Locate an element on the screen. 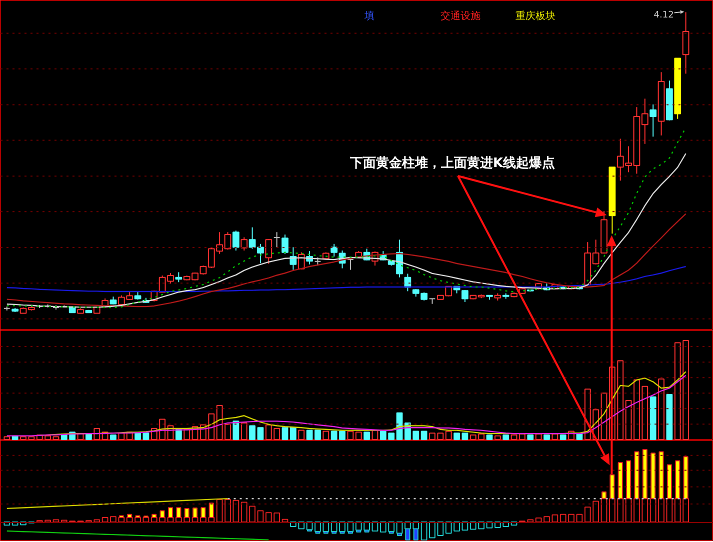 This screenshot has height=542, width=713. annotation: 4.12 is located at coordinates (664, 15).